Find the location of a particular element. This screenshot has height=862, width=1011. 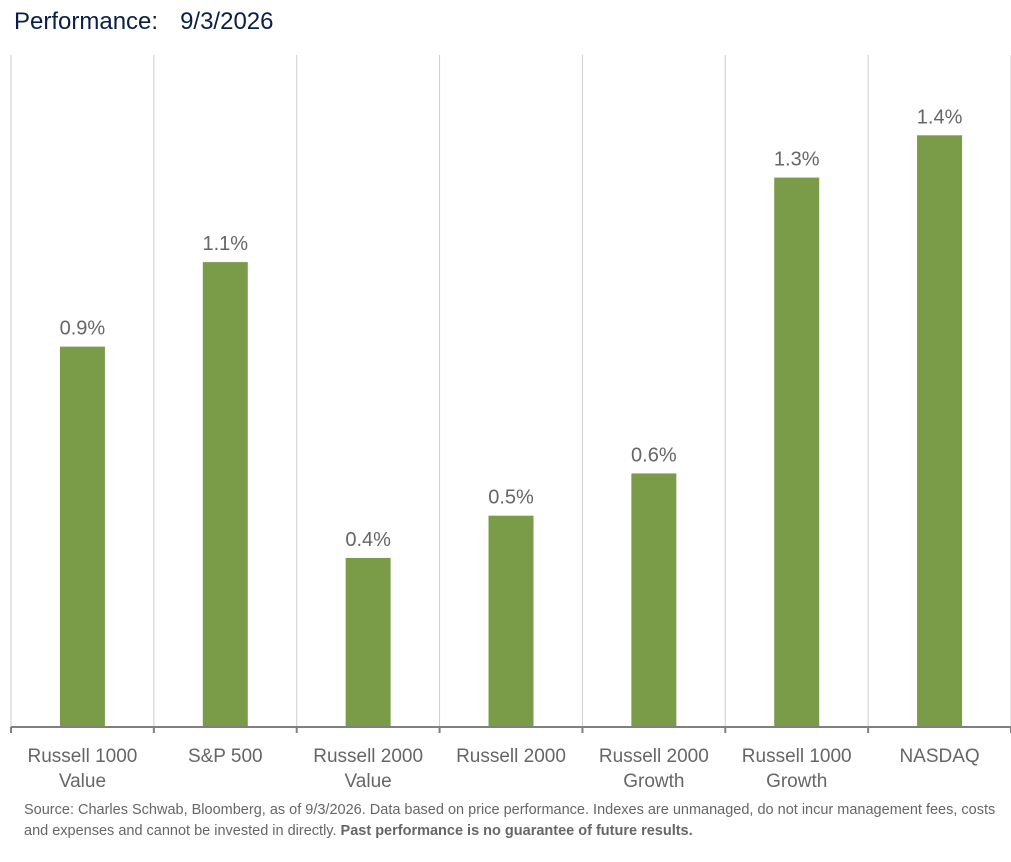

data-label: 0.5% is located at coordinates (511, 498).